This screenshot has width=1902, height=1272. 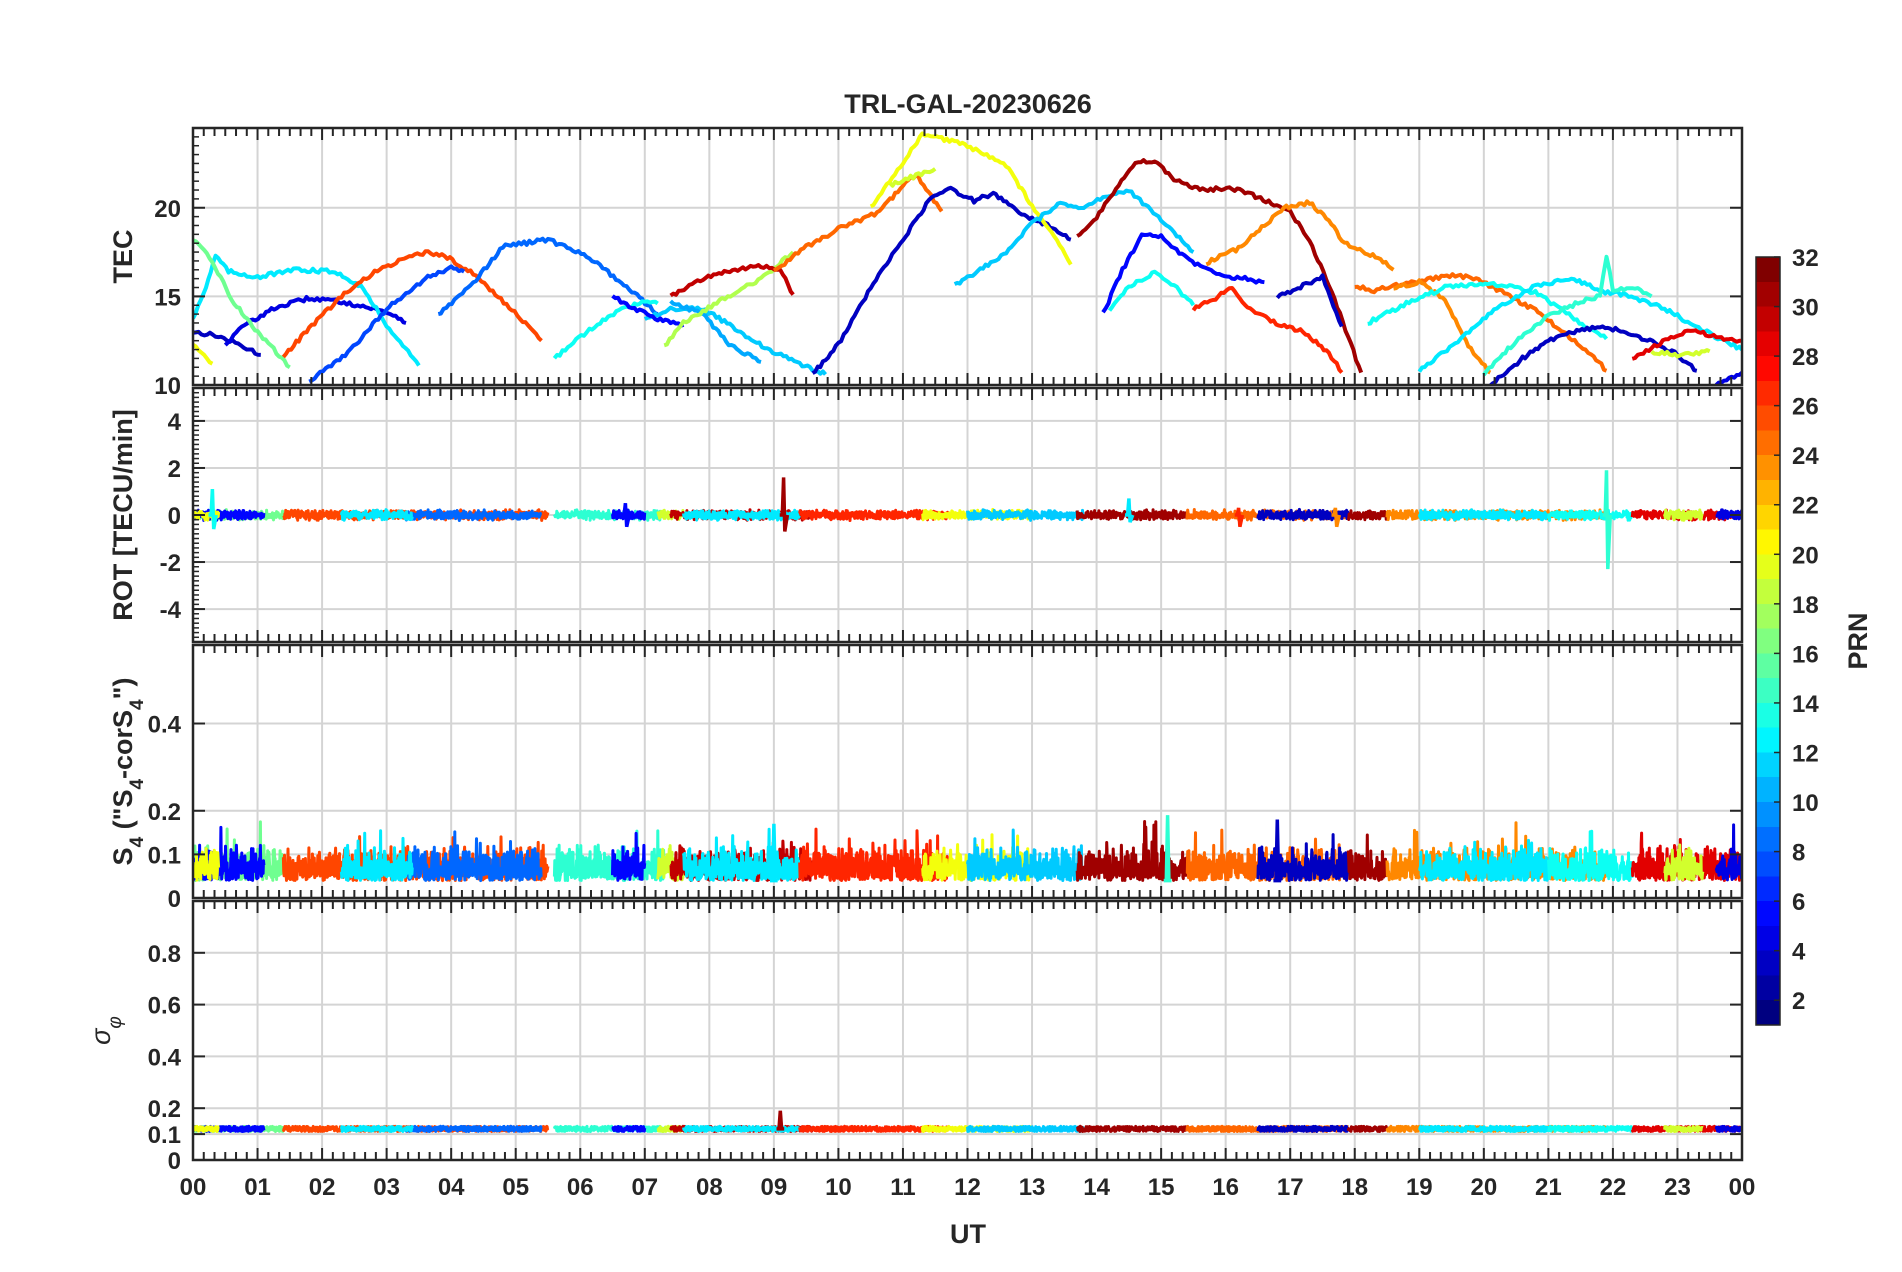 What do you see at coordinates (1805, 654) in the screenshot?
I see `colorbar-tick-label: 16` at bounding box center [1805, 654].